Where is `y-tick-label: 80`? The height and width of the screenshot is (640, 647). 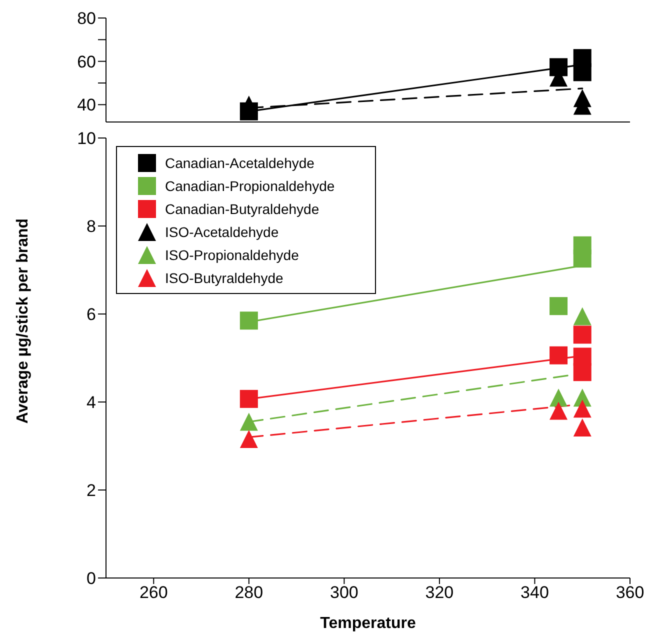 y-tick-label: 80 is located at coordinates (86, 18).